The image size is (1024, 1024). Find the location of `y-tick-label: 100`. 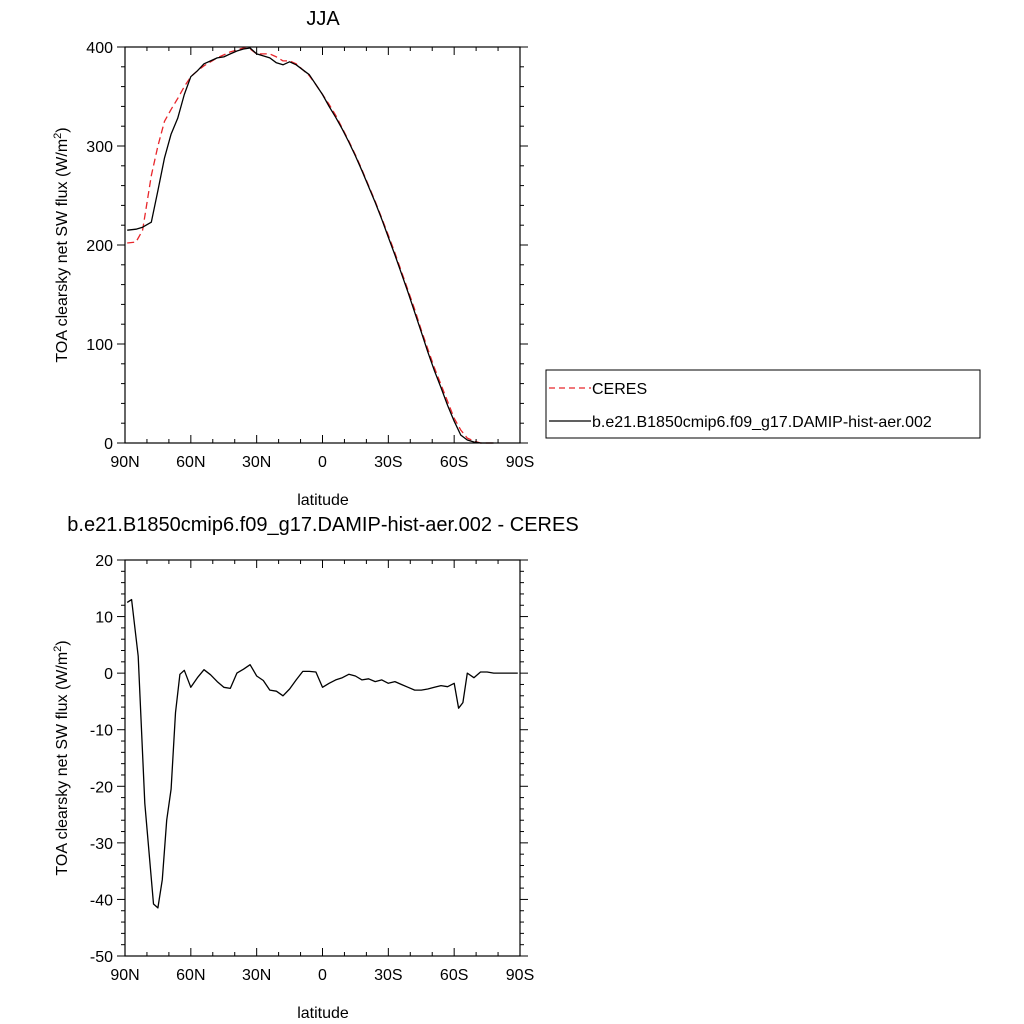

y-tick-label: 100 is located at coordinates (99, 345).